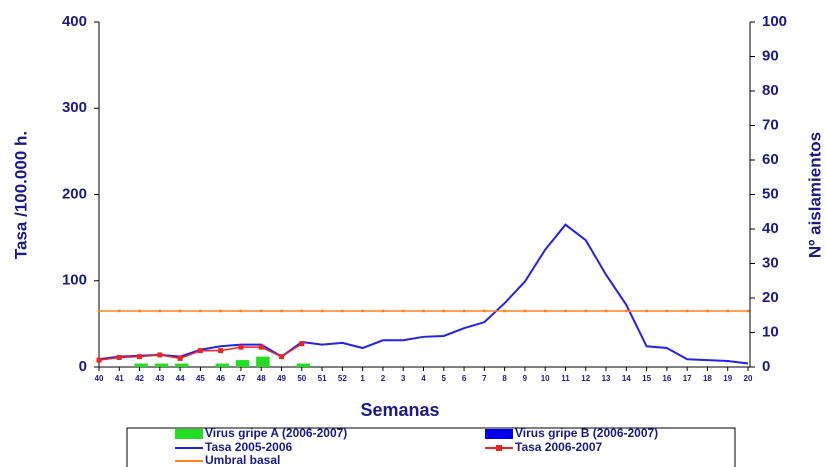 The image size is (826, 467). Describe the element at coordinates (559, 447) in the screenshot. I see `legend-label: Tasa 2006-2007` at that location.